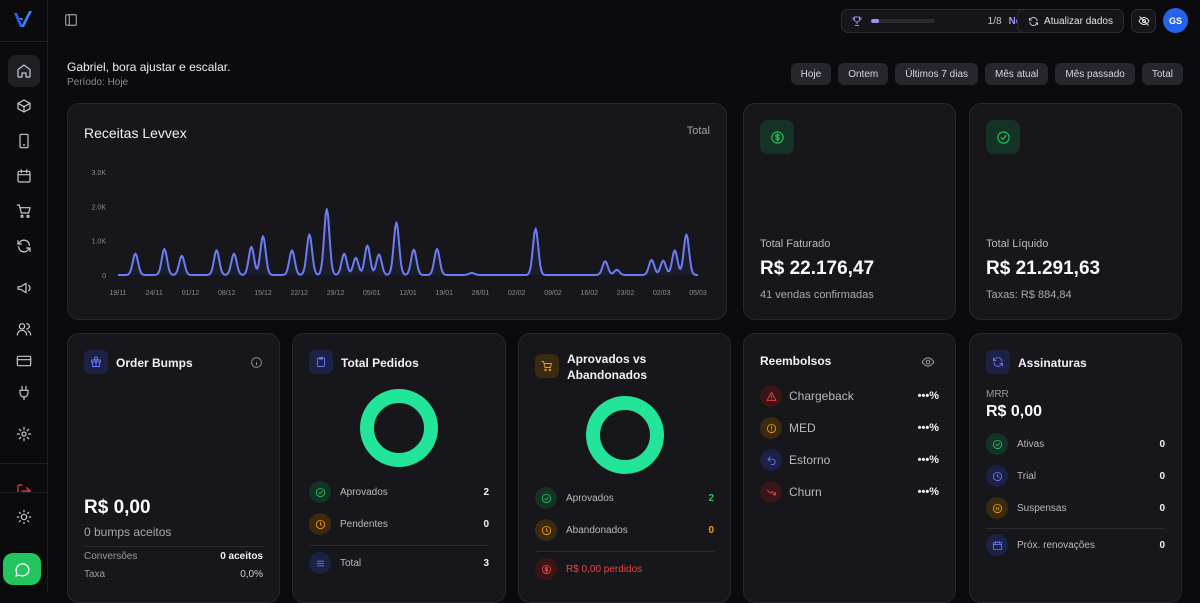 The image size is (1200, 603). I want to click on filter-today: Hoje, so click(811, 74).